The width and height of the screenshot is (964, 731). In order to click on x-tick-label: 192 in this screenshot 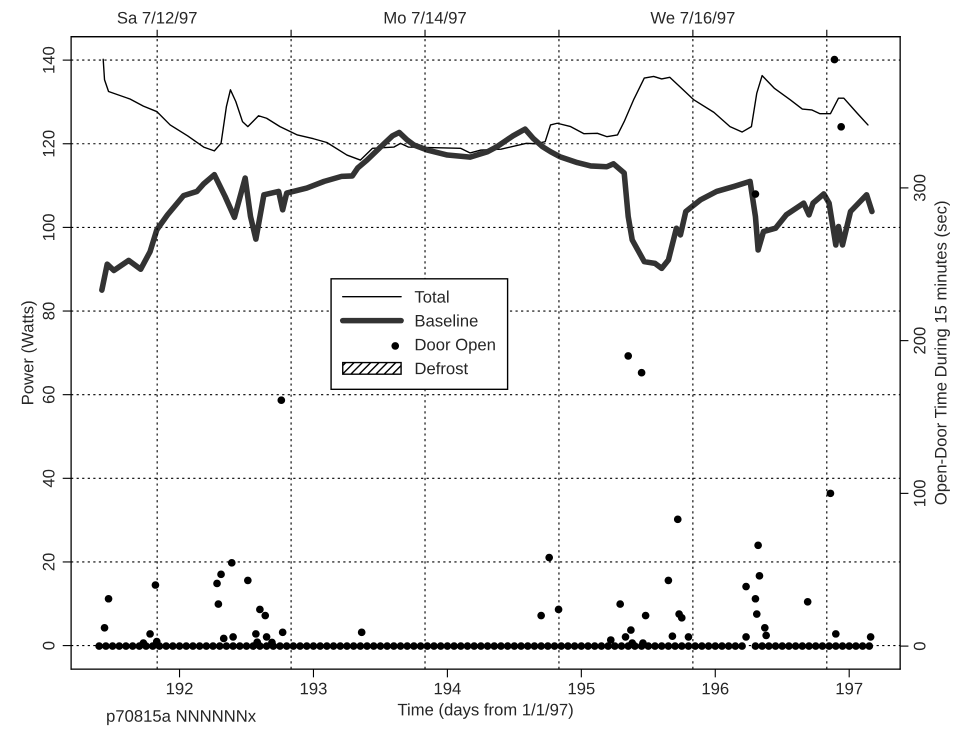, I will do `click(179, 688)`.